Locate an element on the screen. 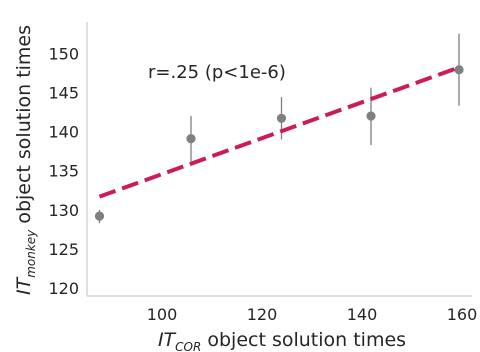 The width and height of the screenshot is (480, 352). correlation-annotation: r=.25 (p<1e-6) is located at coordinates (217, 72).